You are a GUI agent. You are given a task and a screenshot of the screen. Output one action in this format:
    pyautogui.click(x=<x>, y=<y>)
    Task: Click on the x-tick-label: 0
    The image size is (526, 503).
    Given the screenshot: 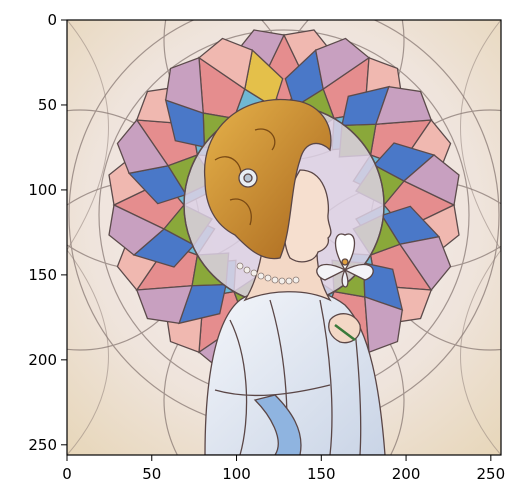 What is the action you would take?
    pyautogui.click(x=67, y=474)
    